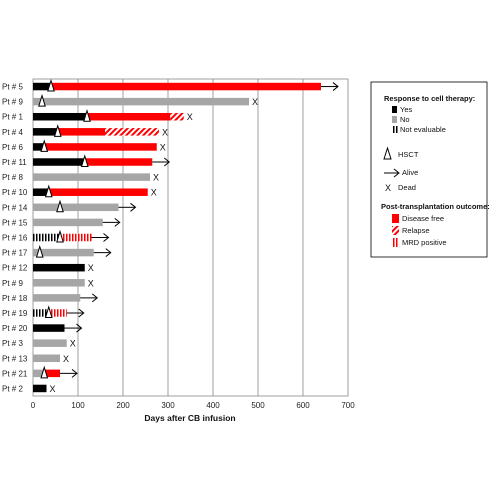  What do you see at coordinates (15, 253) in the screenshot?
I see `row-label: Pt # 17` at bounding box center [15, 253].